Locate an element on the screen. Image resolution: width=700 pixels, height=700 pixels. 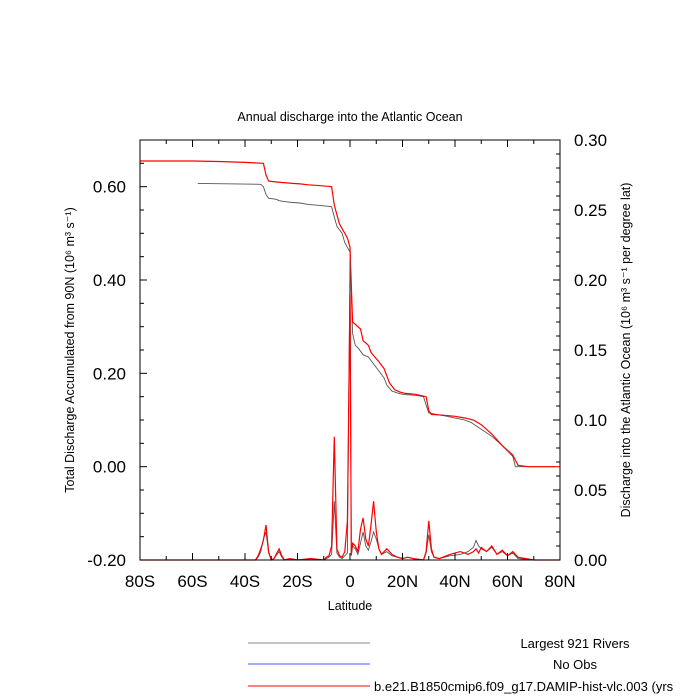
y-right-tick-label: 0.00 is located at coordinates (590, 560).